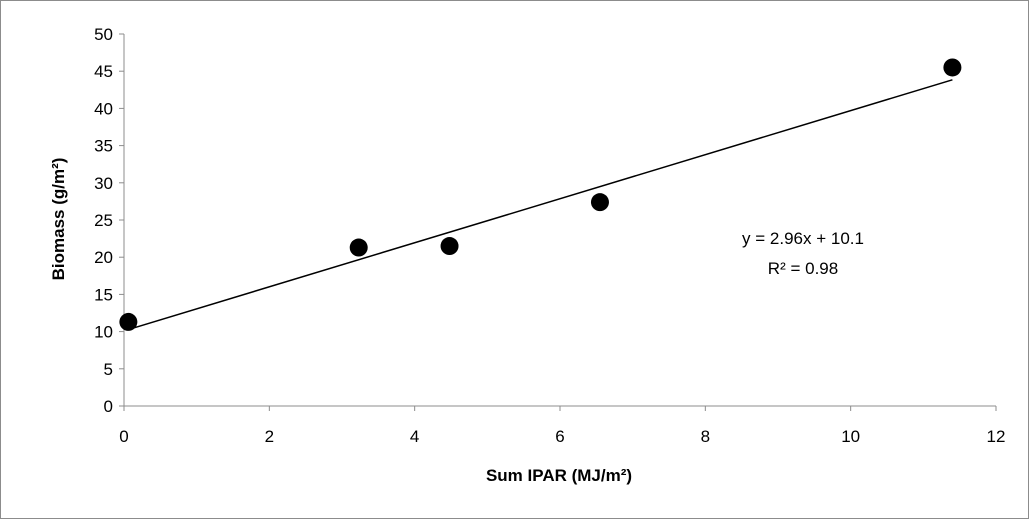  I want to click on y-tick-label: 40, so click(103, 108).